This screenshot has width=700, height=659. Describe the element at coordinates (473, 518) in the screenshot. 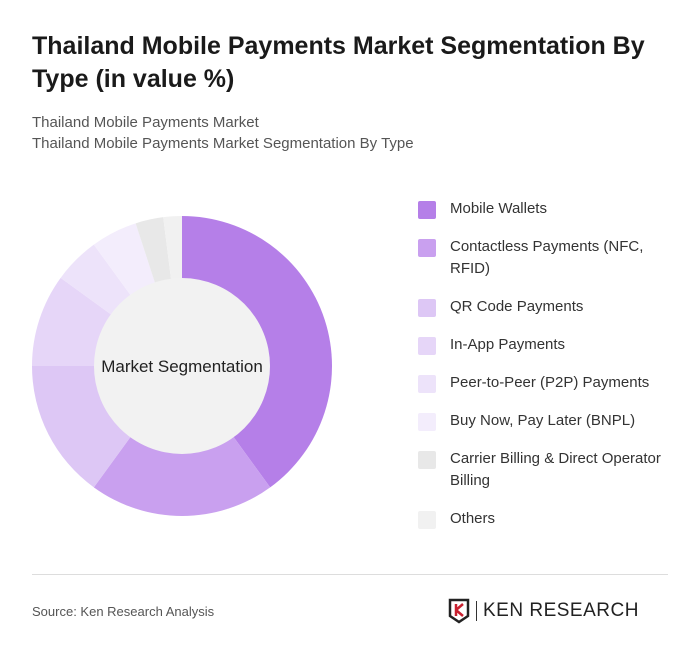

I see `legend-label: Others` at that location.